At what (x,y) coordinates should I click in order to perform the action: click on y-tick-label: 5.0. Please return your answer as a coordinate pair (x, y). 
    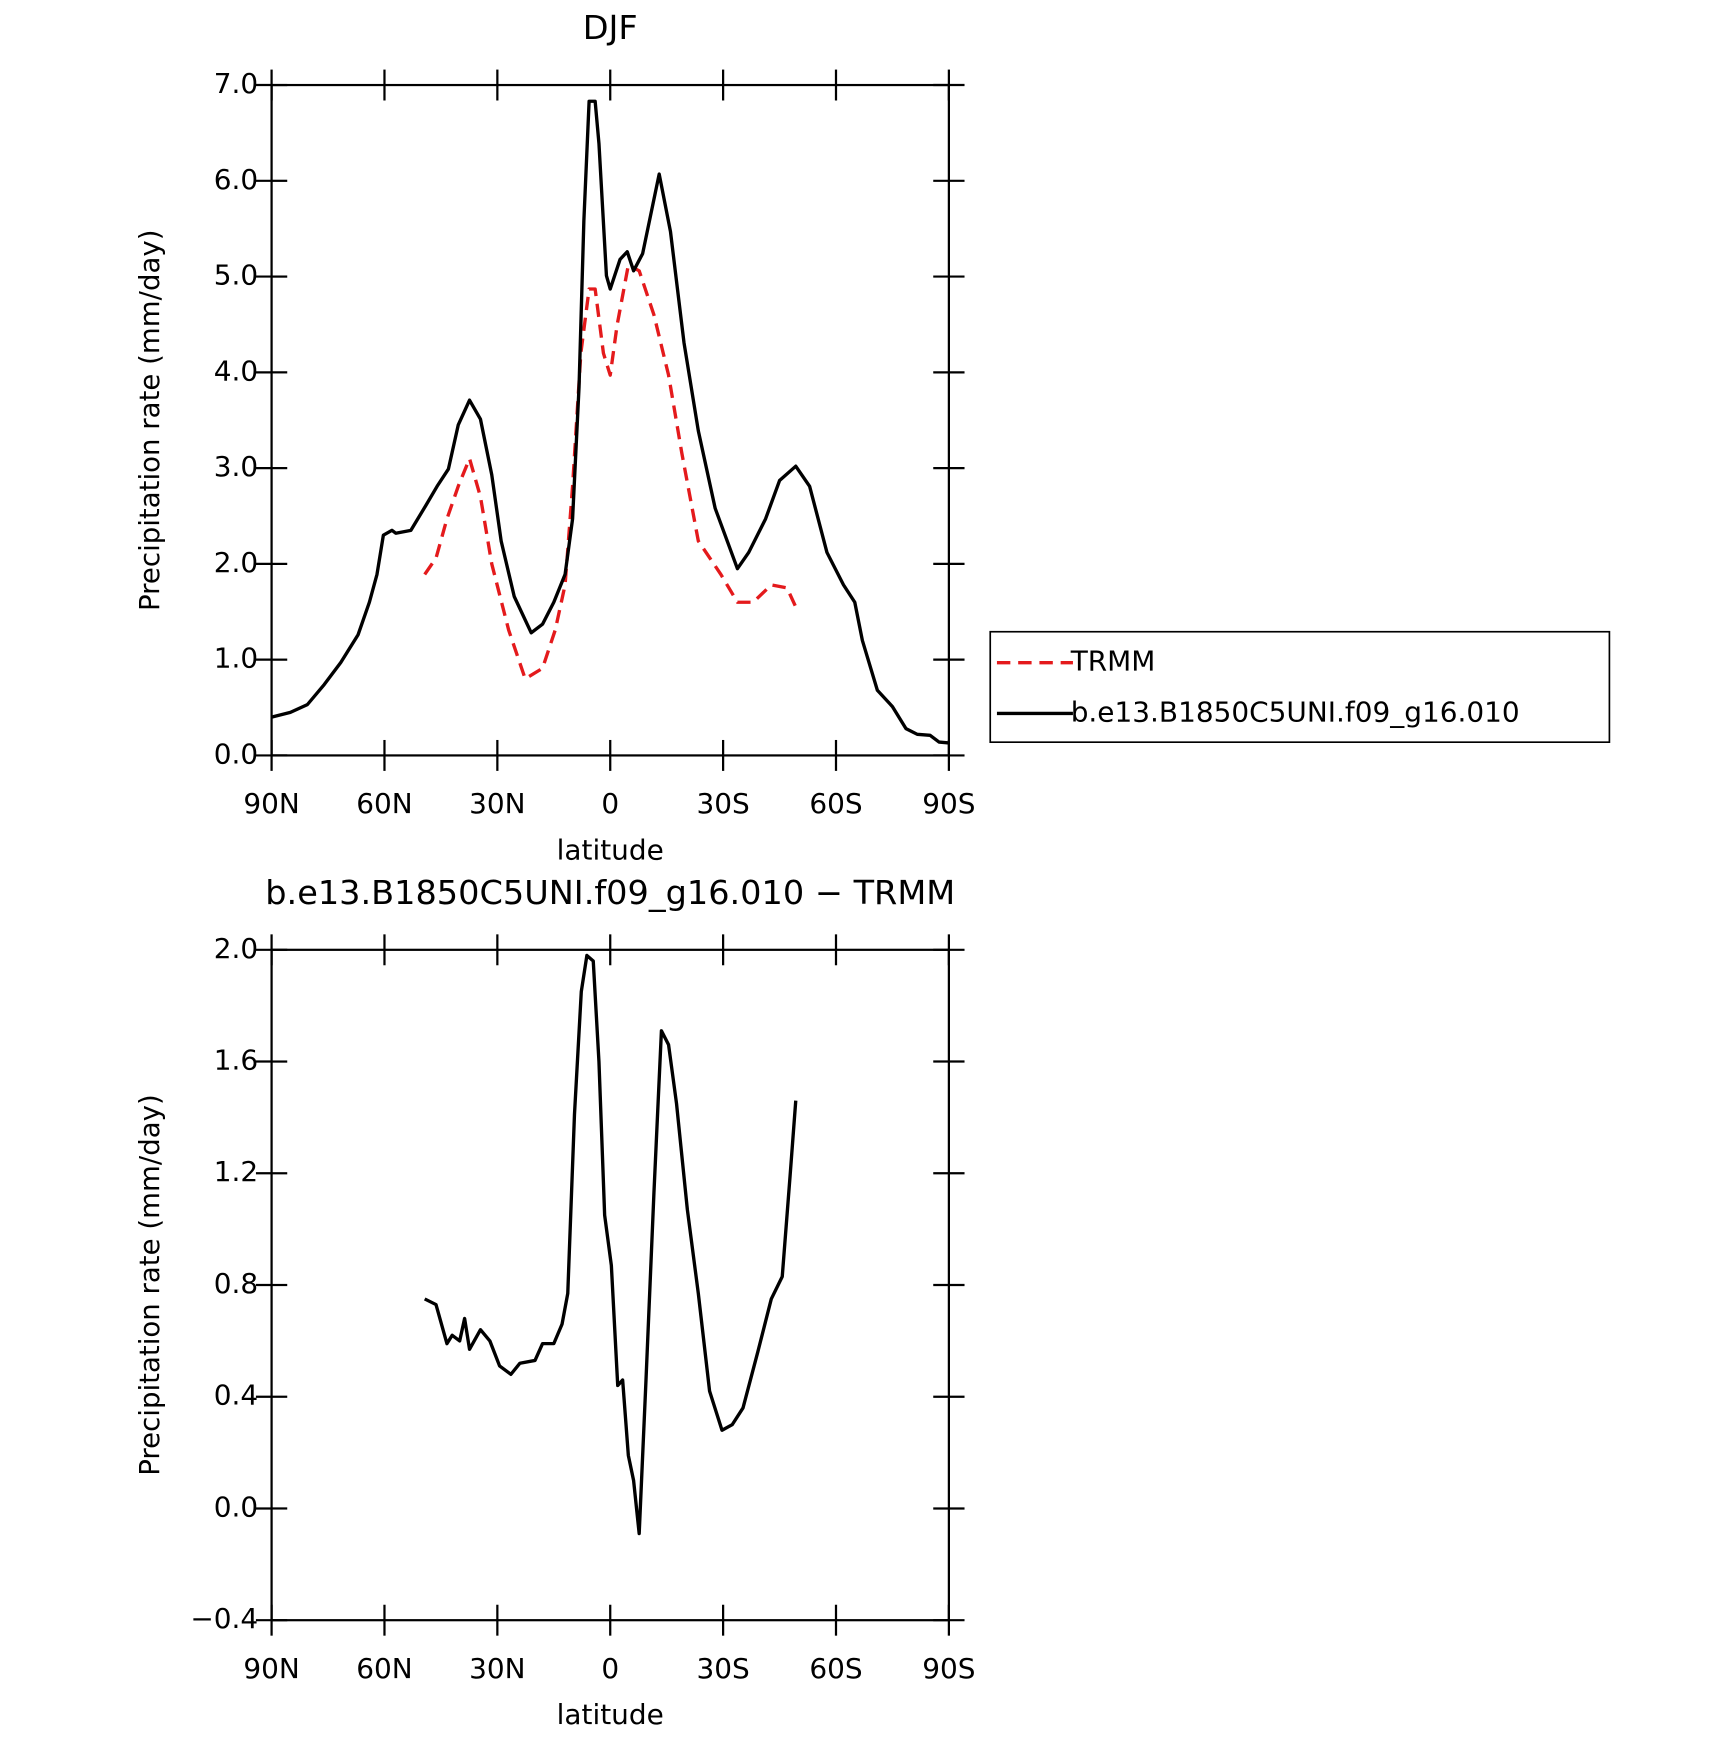
    Looking at the image, I should click on (236, 275).